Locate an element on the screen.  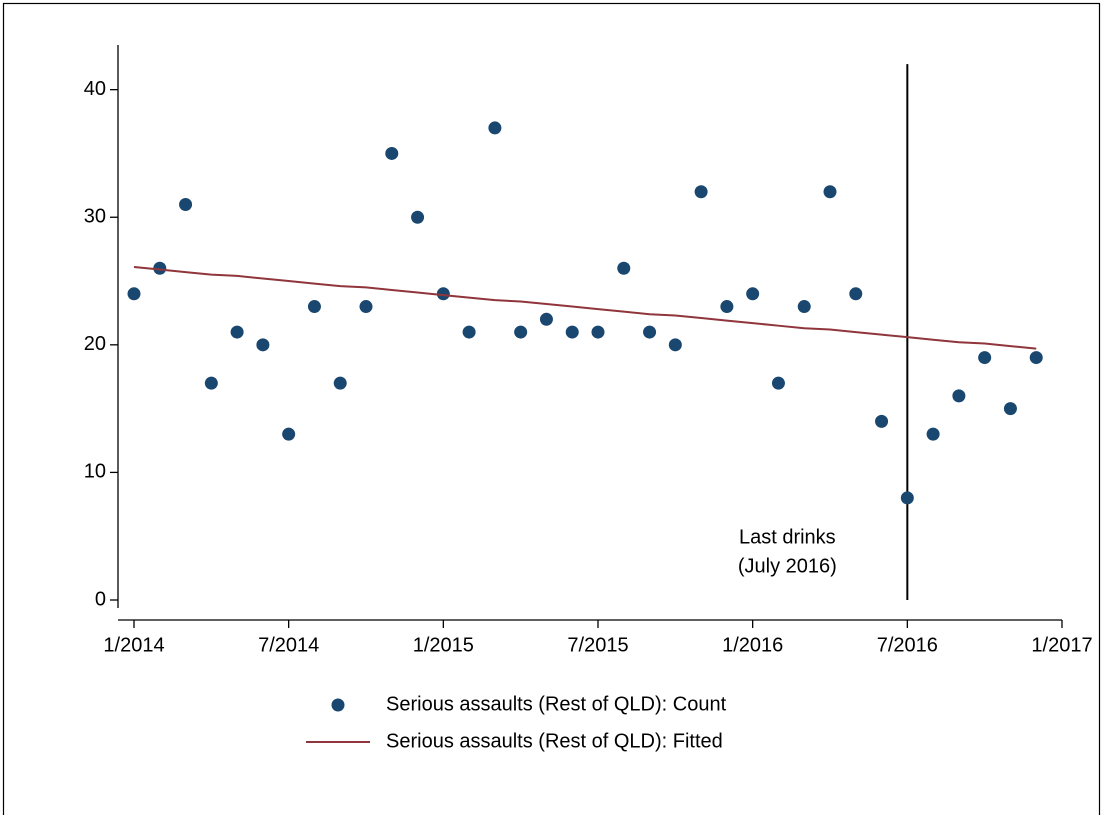
y-tick-label: 0 is located at coordinates (100, 599).